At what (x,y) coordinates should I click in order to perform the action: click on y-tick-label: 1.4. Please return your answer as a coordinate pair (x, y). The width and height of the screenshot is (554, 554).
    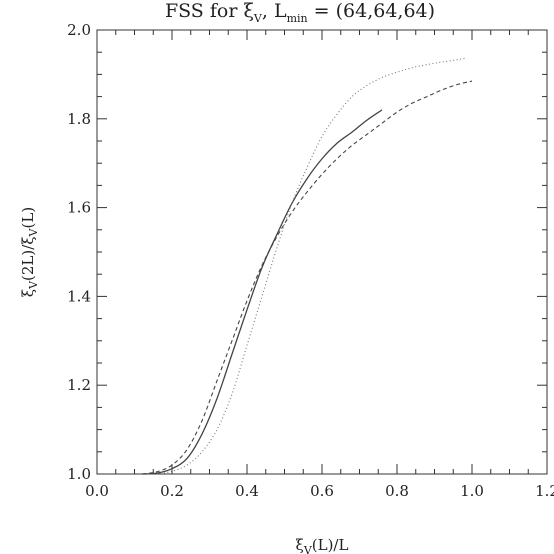
    Looking at the image, I should click on (79, 296).